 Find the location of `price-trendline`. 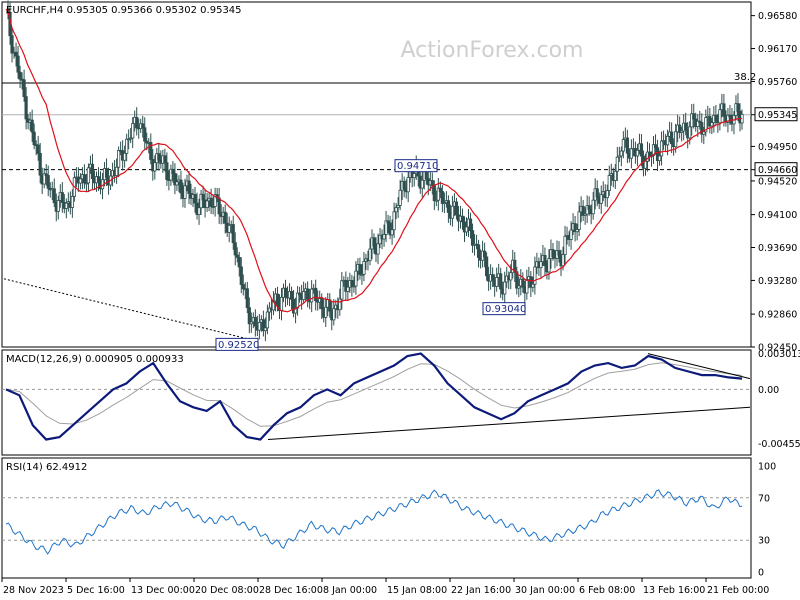

price-trendline is located at coordinates (131, 310).